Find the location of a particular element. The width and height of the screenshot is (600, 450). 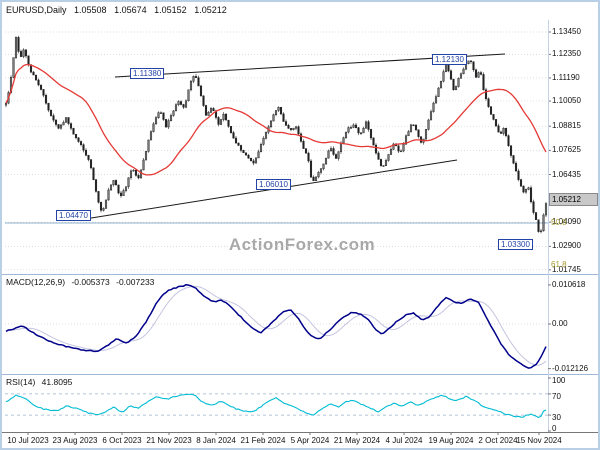

macd-header: MACD(12,26,9) -0.005373 -0.007233 is located at coordinates (82, 282).